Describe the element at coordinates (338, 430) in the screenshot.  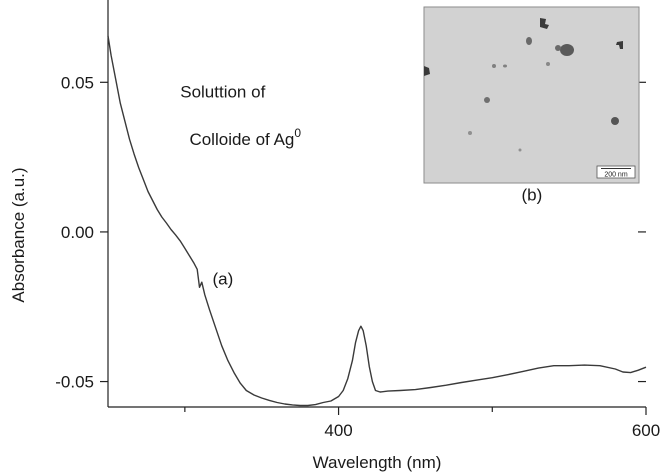
I see `x-tick-label: 400` at that location.